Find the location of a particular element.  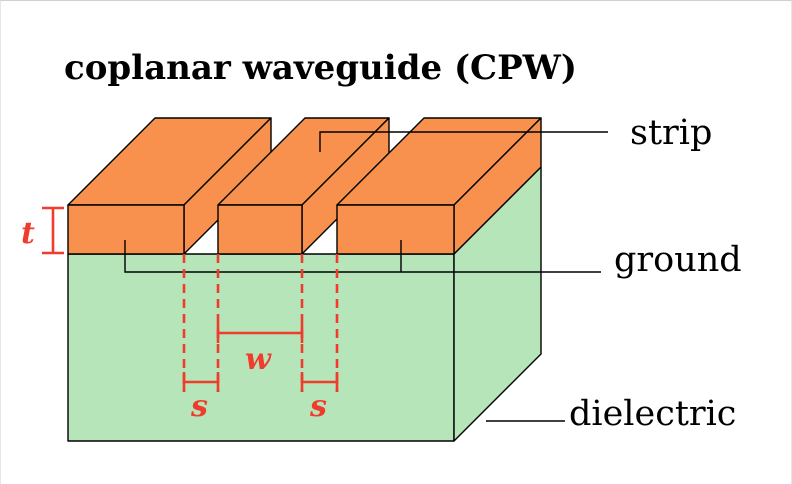

thickness-label: t is located at coordinates (28, 233).